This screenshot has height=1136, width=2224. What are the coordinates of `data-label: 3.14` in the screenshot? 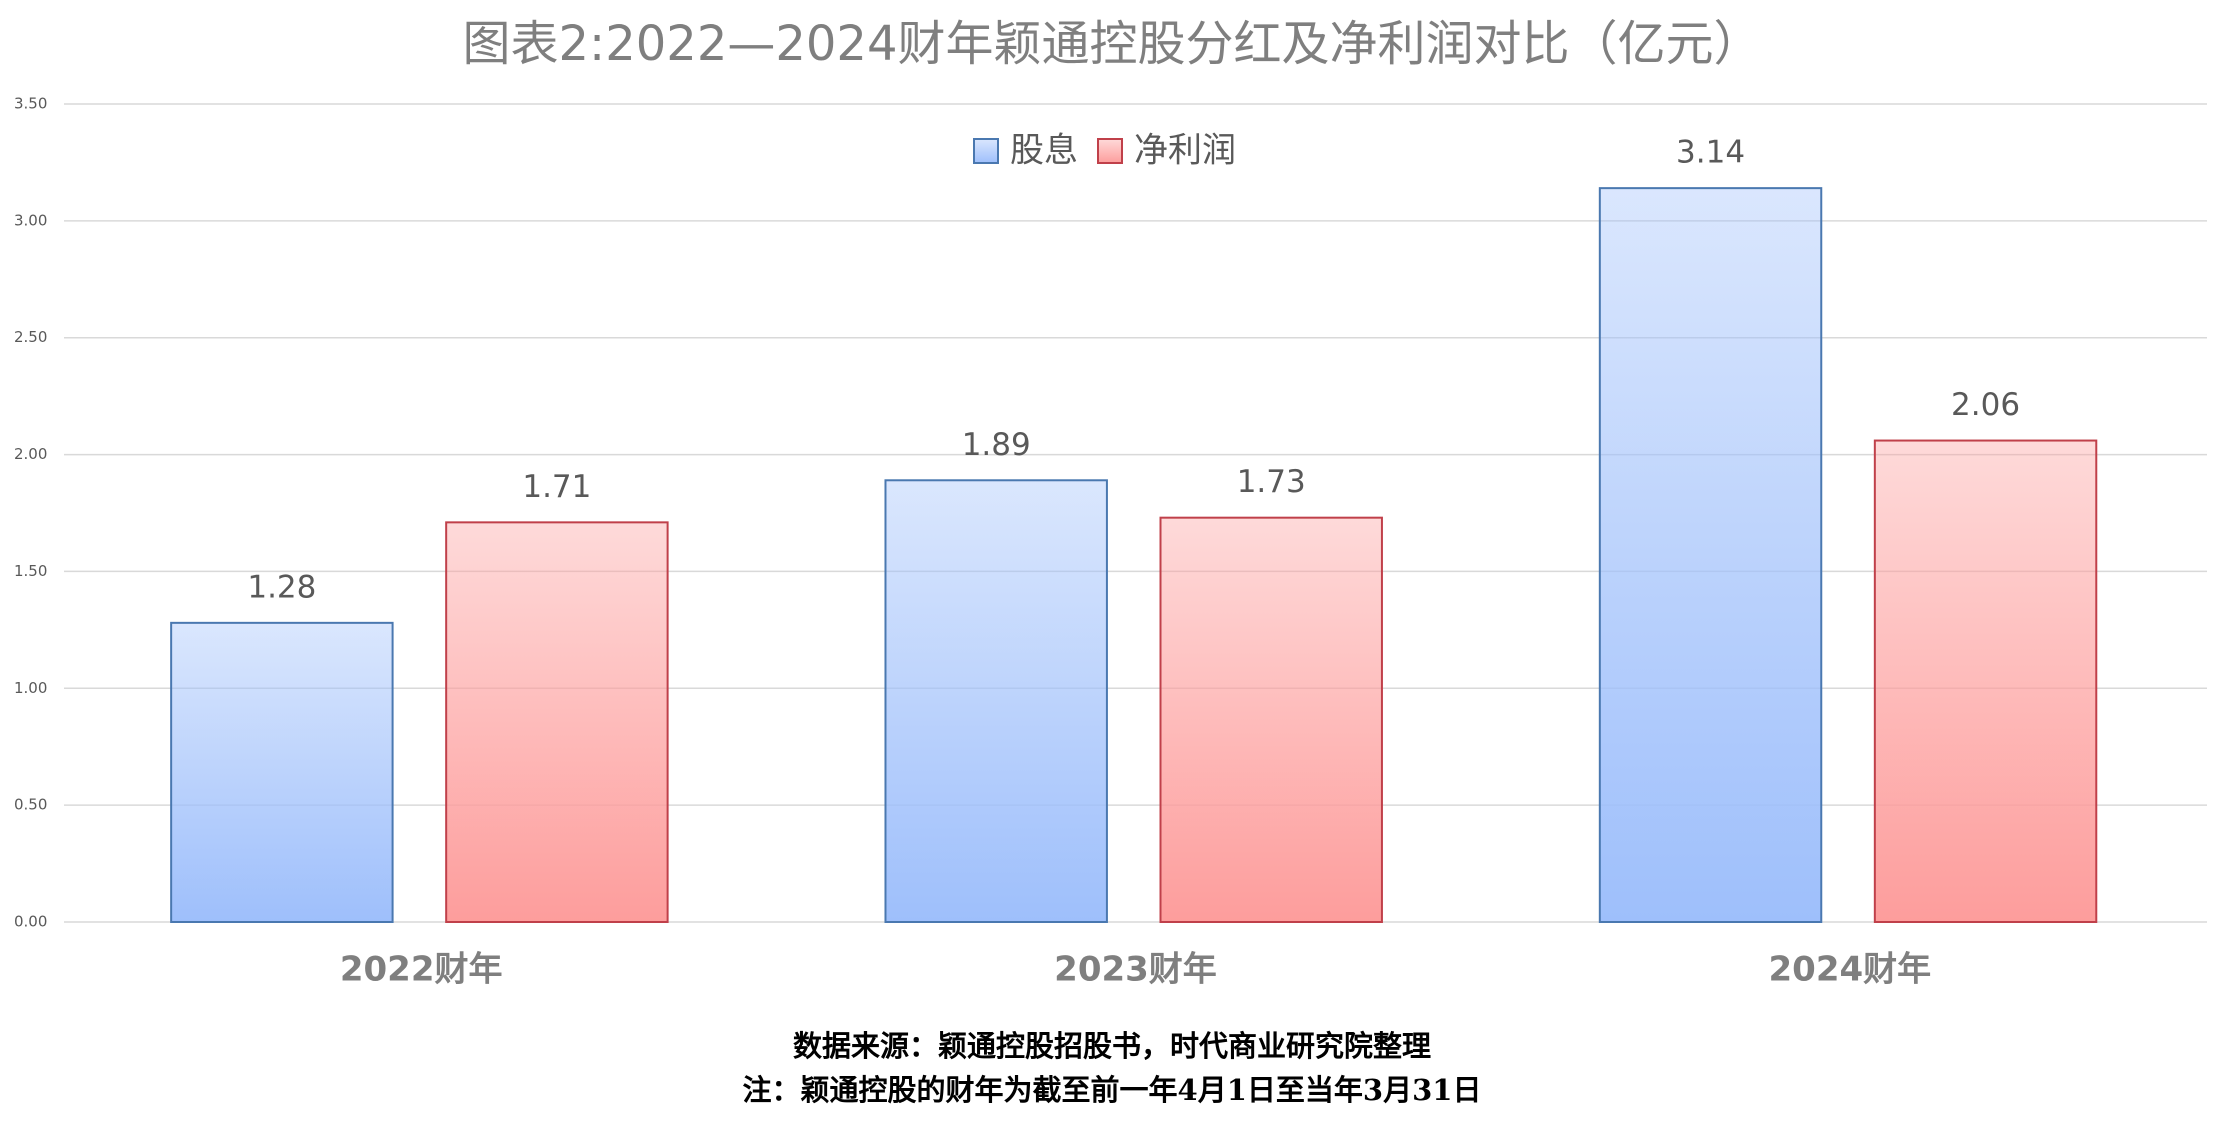 It's located at (1710, 153).